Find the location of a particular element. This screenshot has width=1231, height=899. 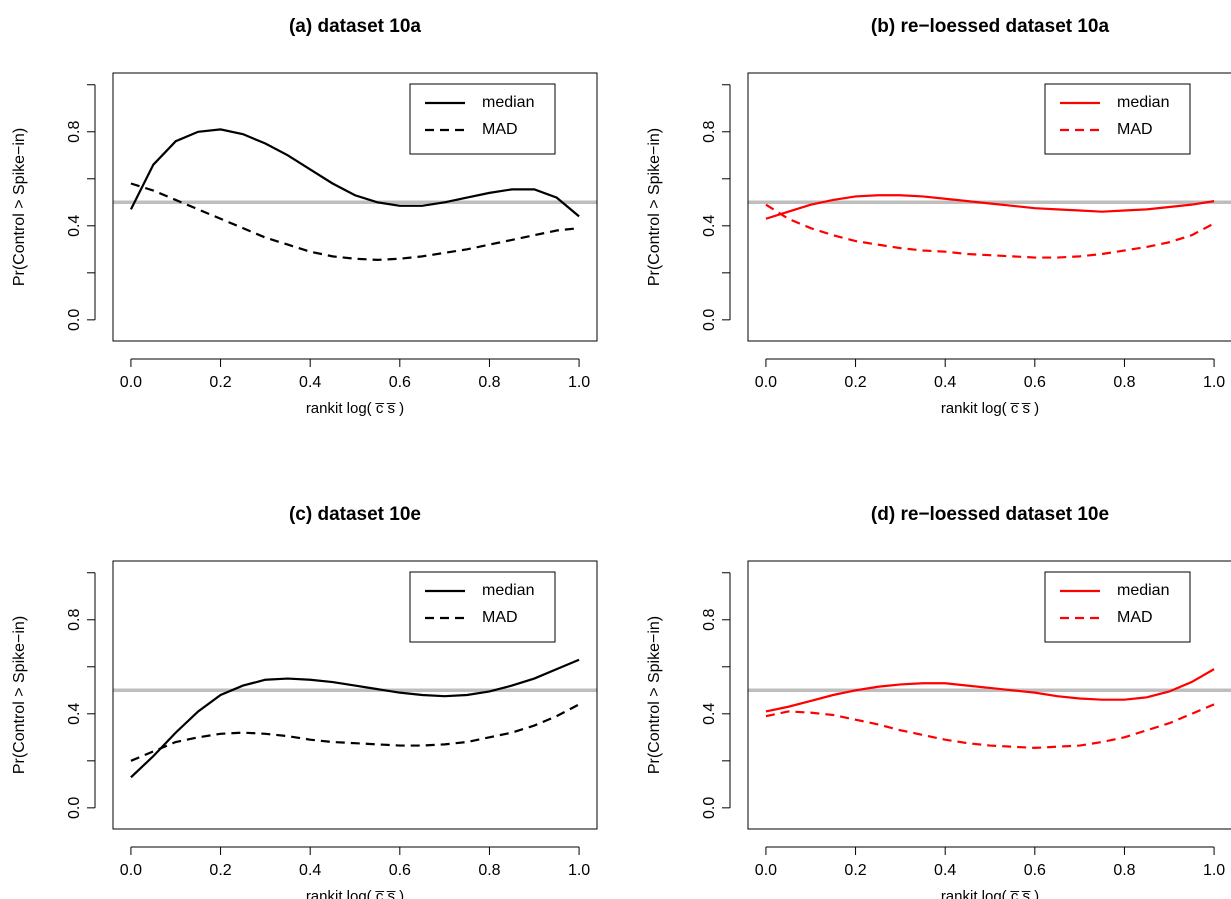

panel-title: (b) re−loessed dataset 10a is located at coordinates (990, 26).